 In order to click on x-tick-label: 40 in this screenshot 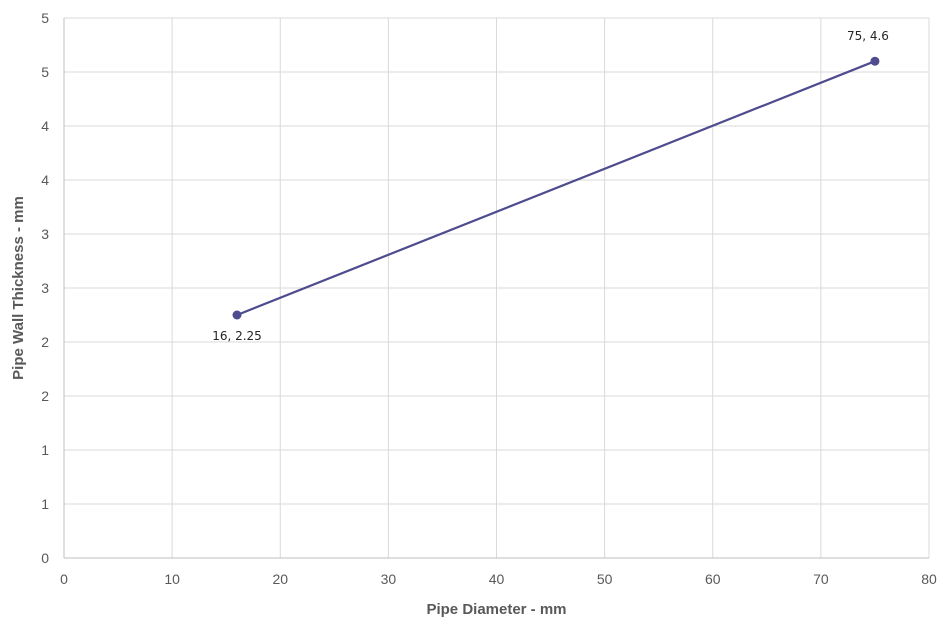, I will do `click(497, 579)`.